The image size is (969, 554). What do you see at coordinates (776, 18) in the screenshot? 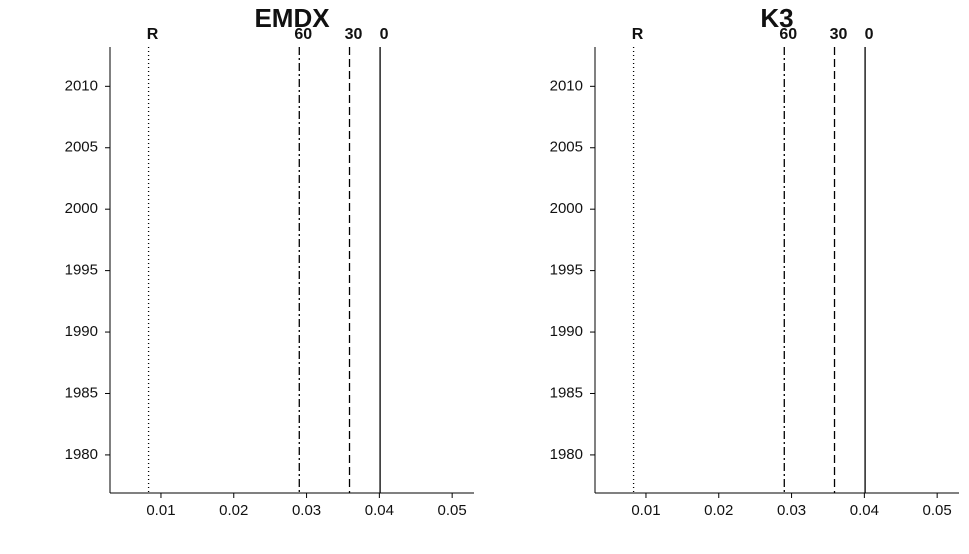
I see `chart-title: K3` at bounding box center [776, 18].